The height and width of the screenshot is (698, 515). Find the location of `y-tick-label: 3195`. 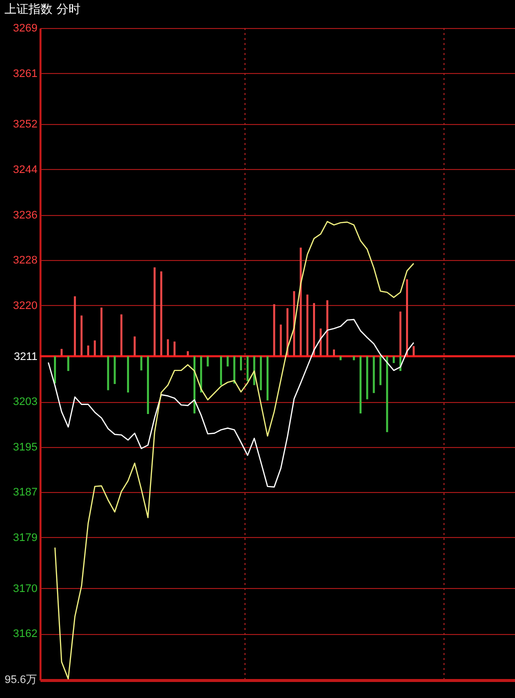

y-tick-label: 3195 is located at coordinates (25, 447).